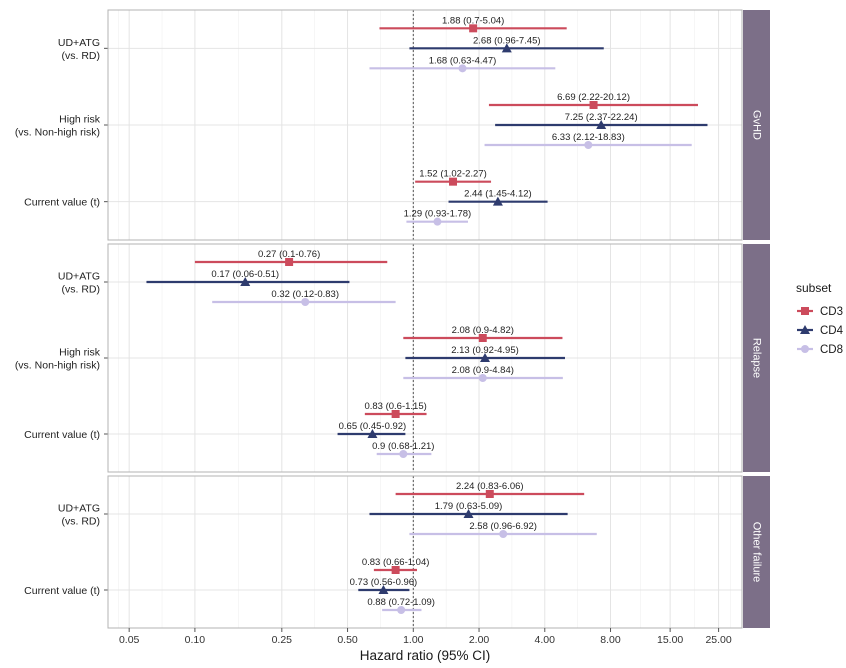 The height and width of the screenshot is (668, 846). I want to click on estimate-label: 7.25 (2.37-22.24), so click(601, 117).